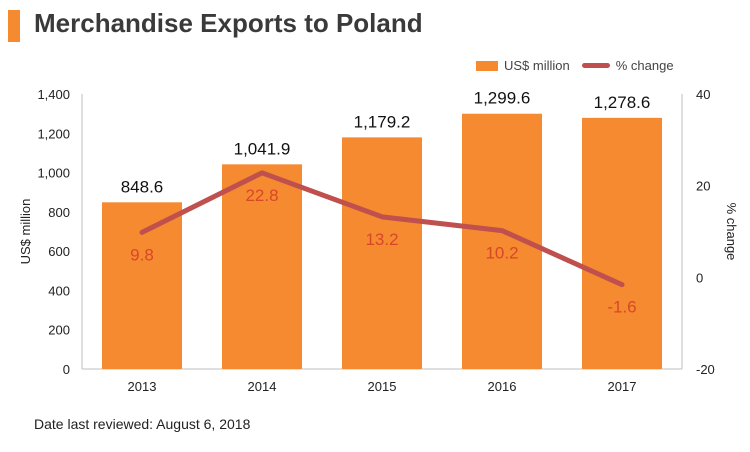 This screenshot has width=750, height=452. I want to click on pct-change-label: 13.2, so click(381, 239).